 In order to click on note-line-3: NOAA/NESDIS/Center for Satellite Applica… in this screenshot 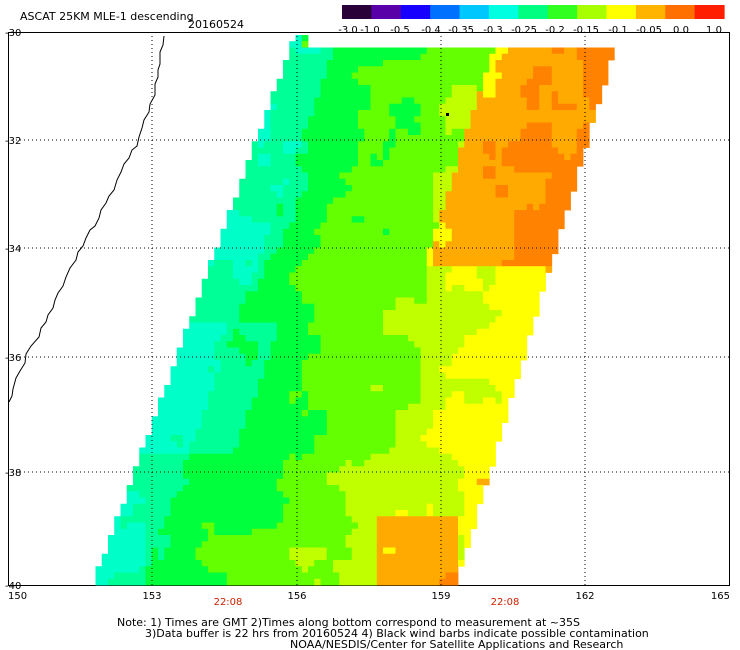, I will do `click(457, 644)`.